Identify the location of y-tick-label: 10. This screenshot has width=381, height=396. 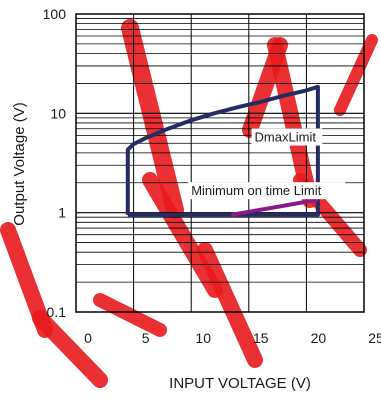
(58, 113).